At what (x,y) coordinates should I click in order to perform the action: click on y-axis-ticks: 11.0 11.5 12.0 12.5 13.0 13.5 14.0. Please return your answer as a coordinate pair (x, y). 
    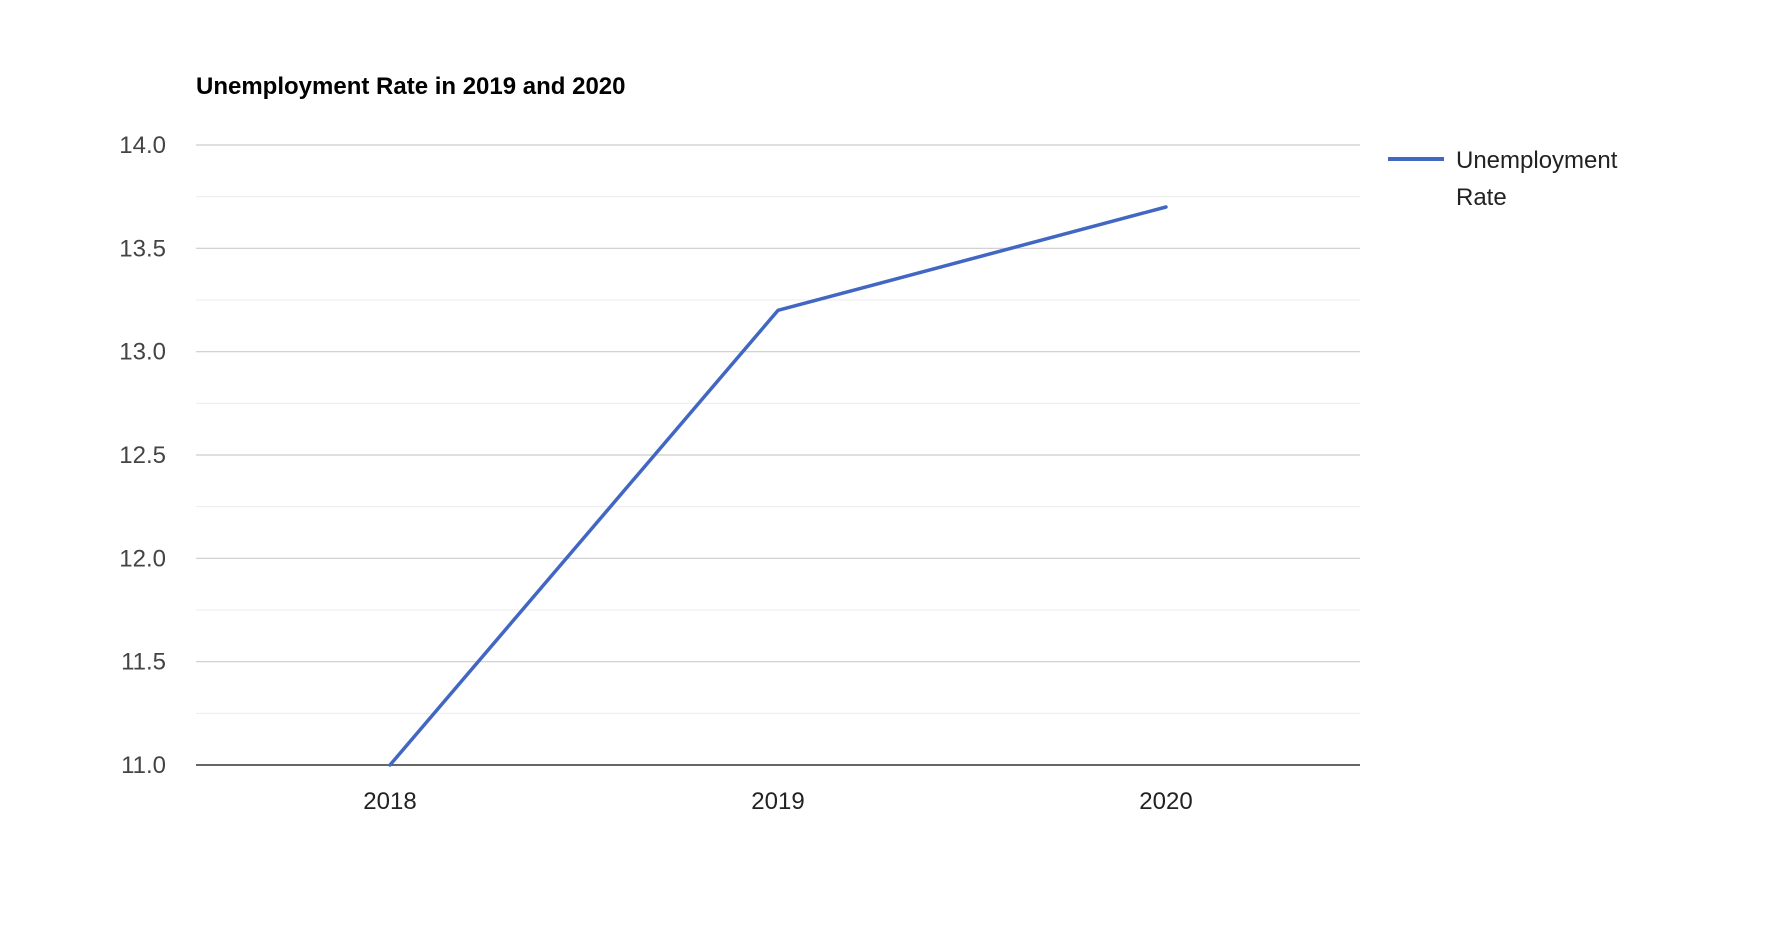
    Looking at the image, I should click on (142, 455).